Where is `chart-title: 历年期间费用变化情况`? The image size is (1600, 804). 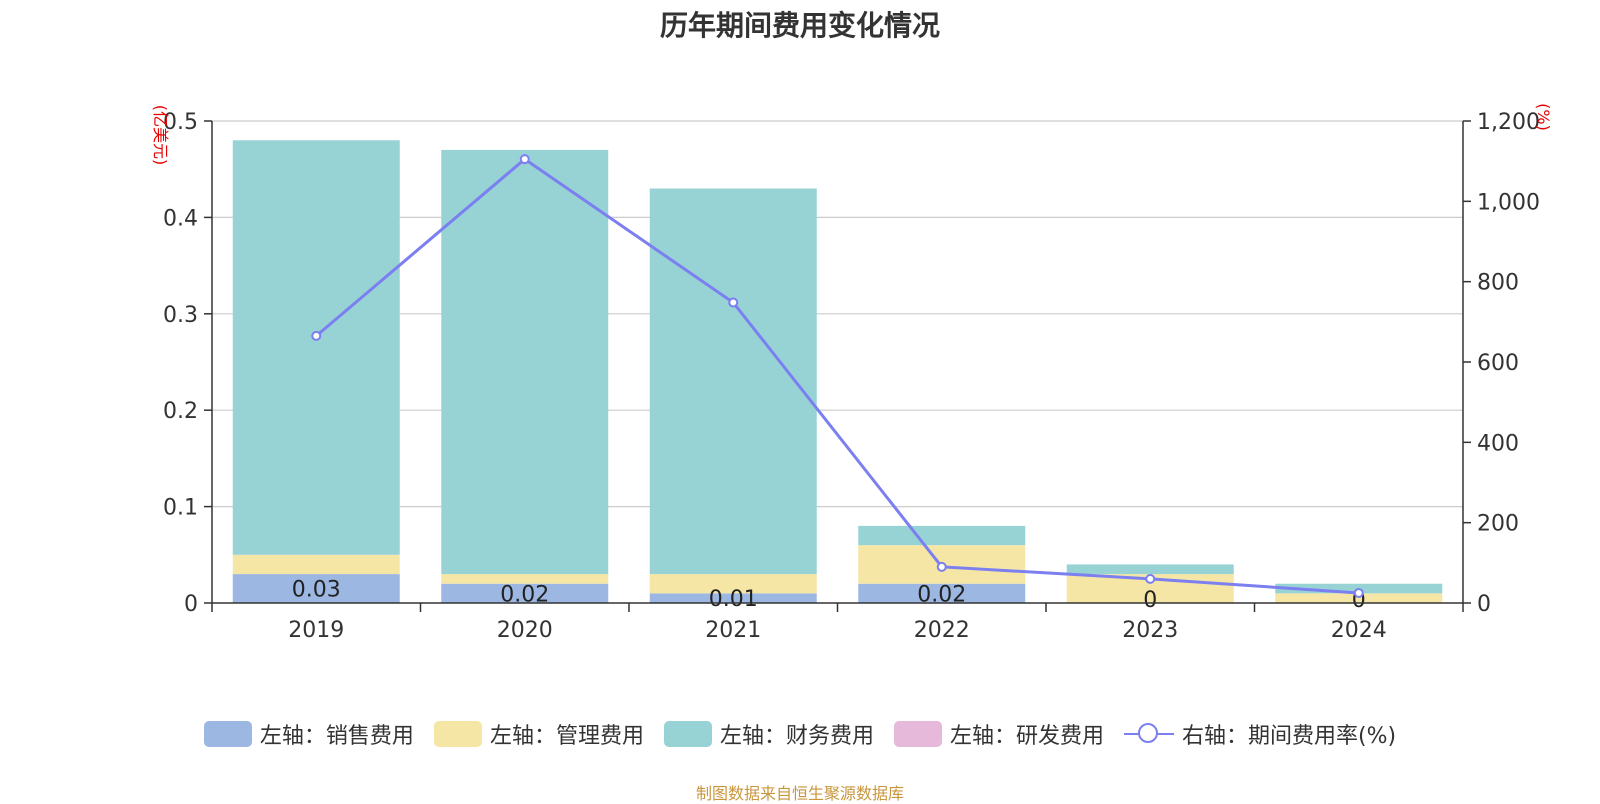 chart-title: 历年期间费用变化情况 is located at coordinates (799, 25).